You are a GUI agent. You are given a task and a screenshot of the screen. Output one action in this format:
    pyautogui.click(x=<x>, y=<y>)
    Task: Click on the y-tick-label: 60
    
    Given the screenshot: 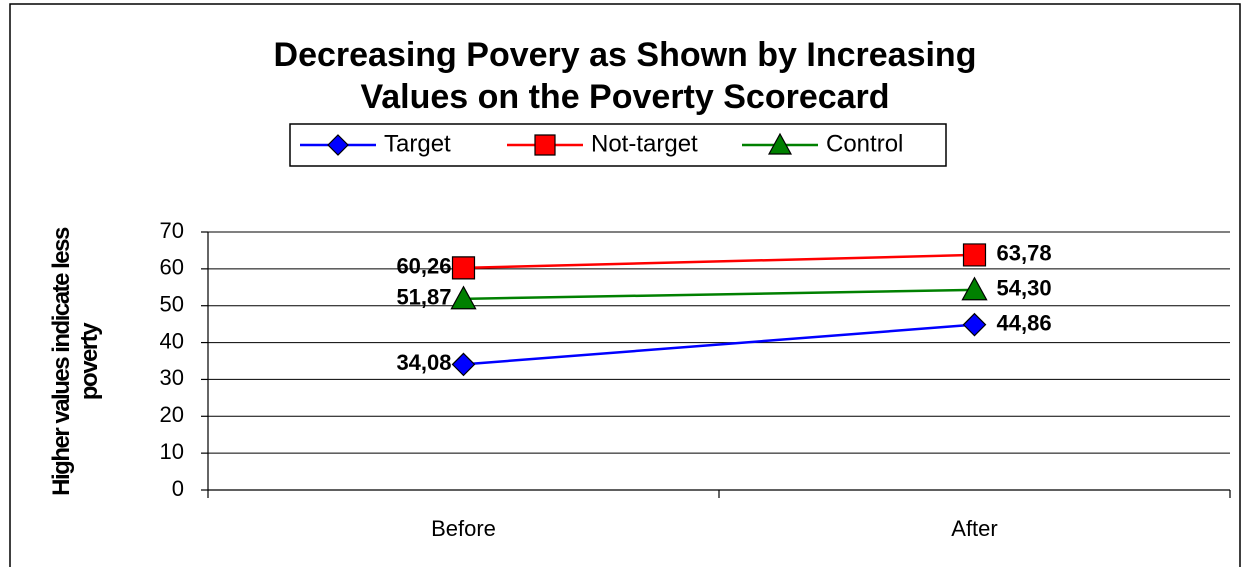 What is the action you would take?
    pyautogui.click(x=172, y=267)
    